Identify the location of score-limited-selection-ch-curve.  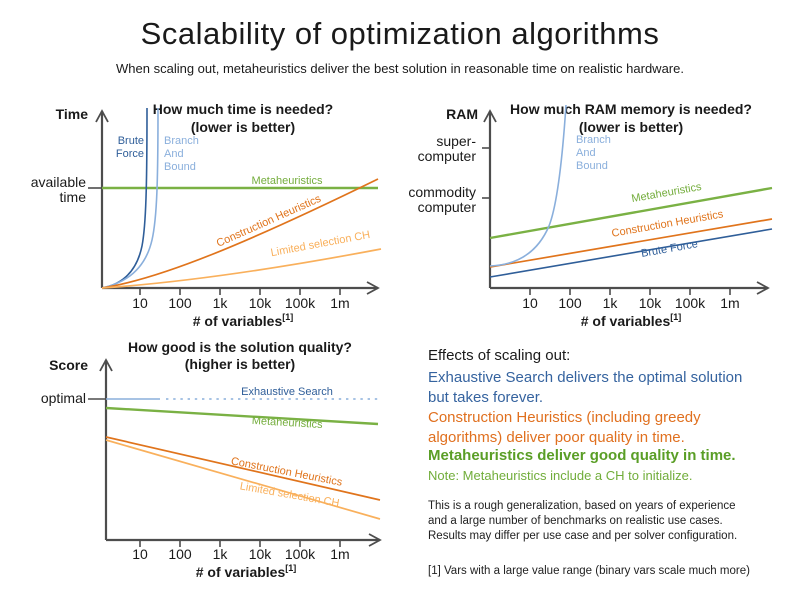
(243, 479).